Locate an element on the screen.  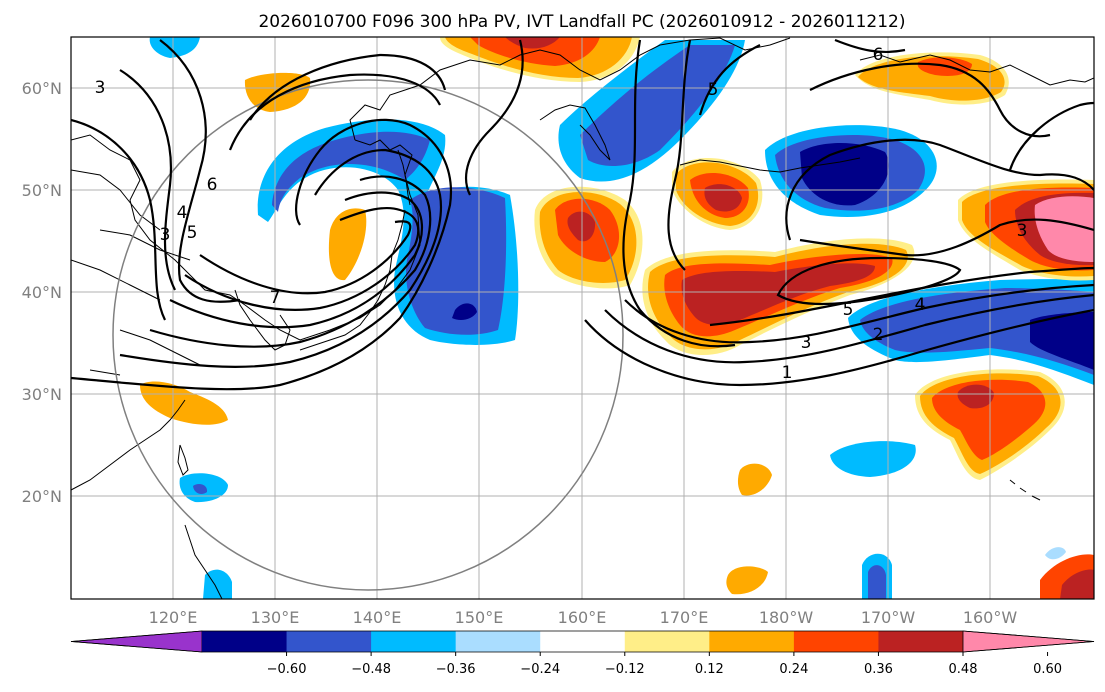
lon-label: 180°W is located at coordinates (786, 617).